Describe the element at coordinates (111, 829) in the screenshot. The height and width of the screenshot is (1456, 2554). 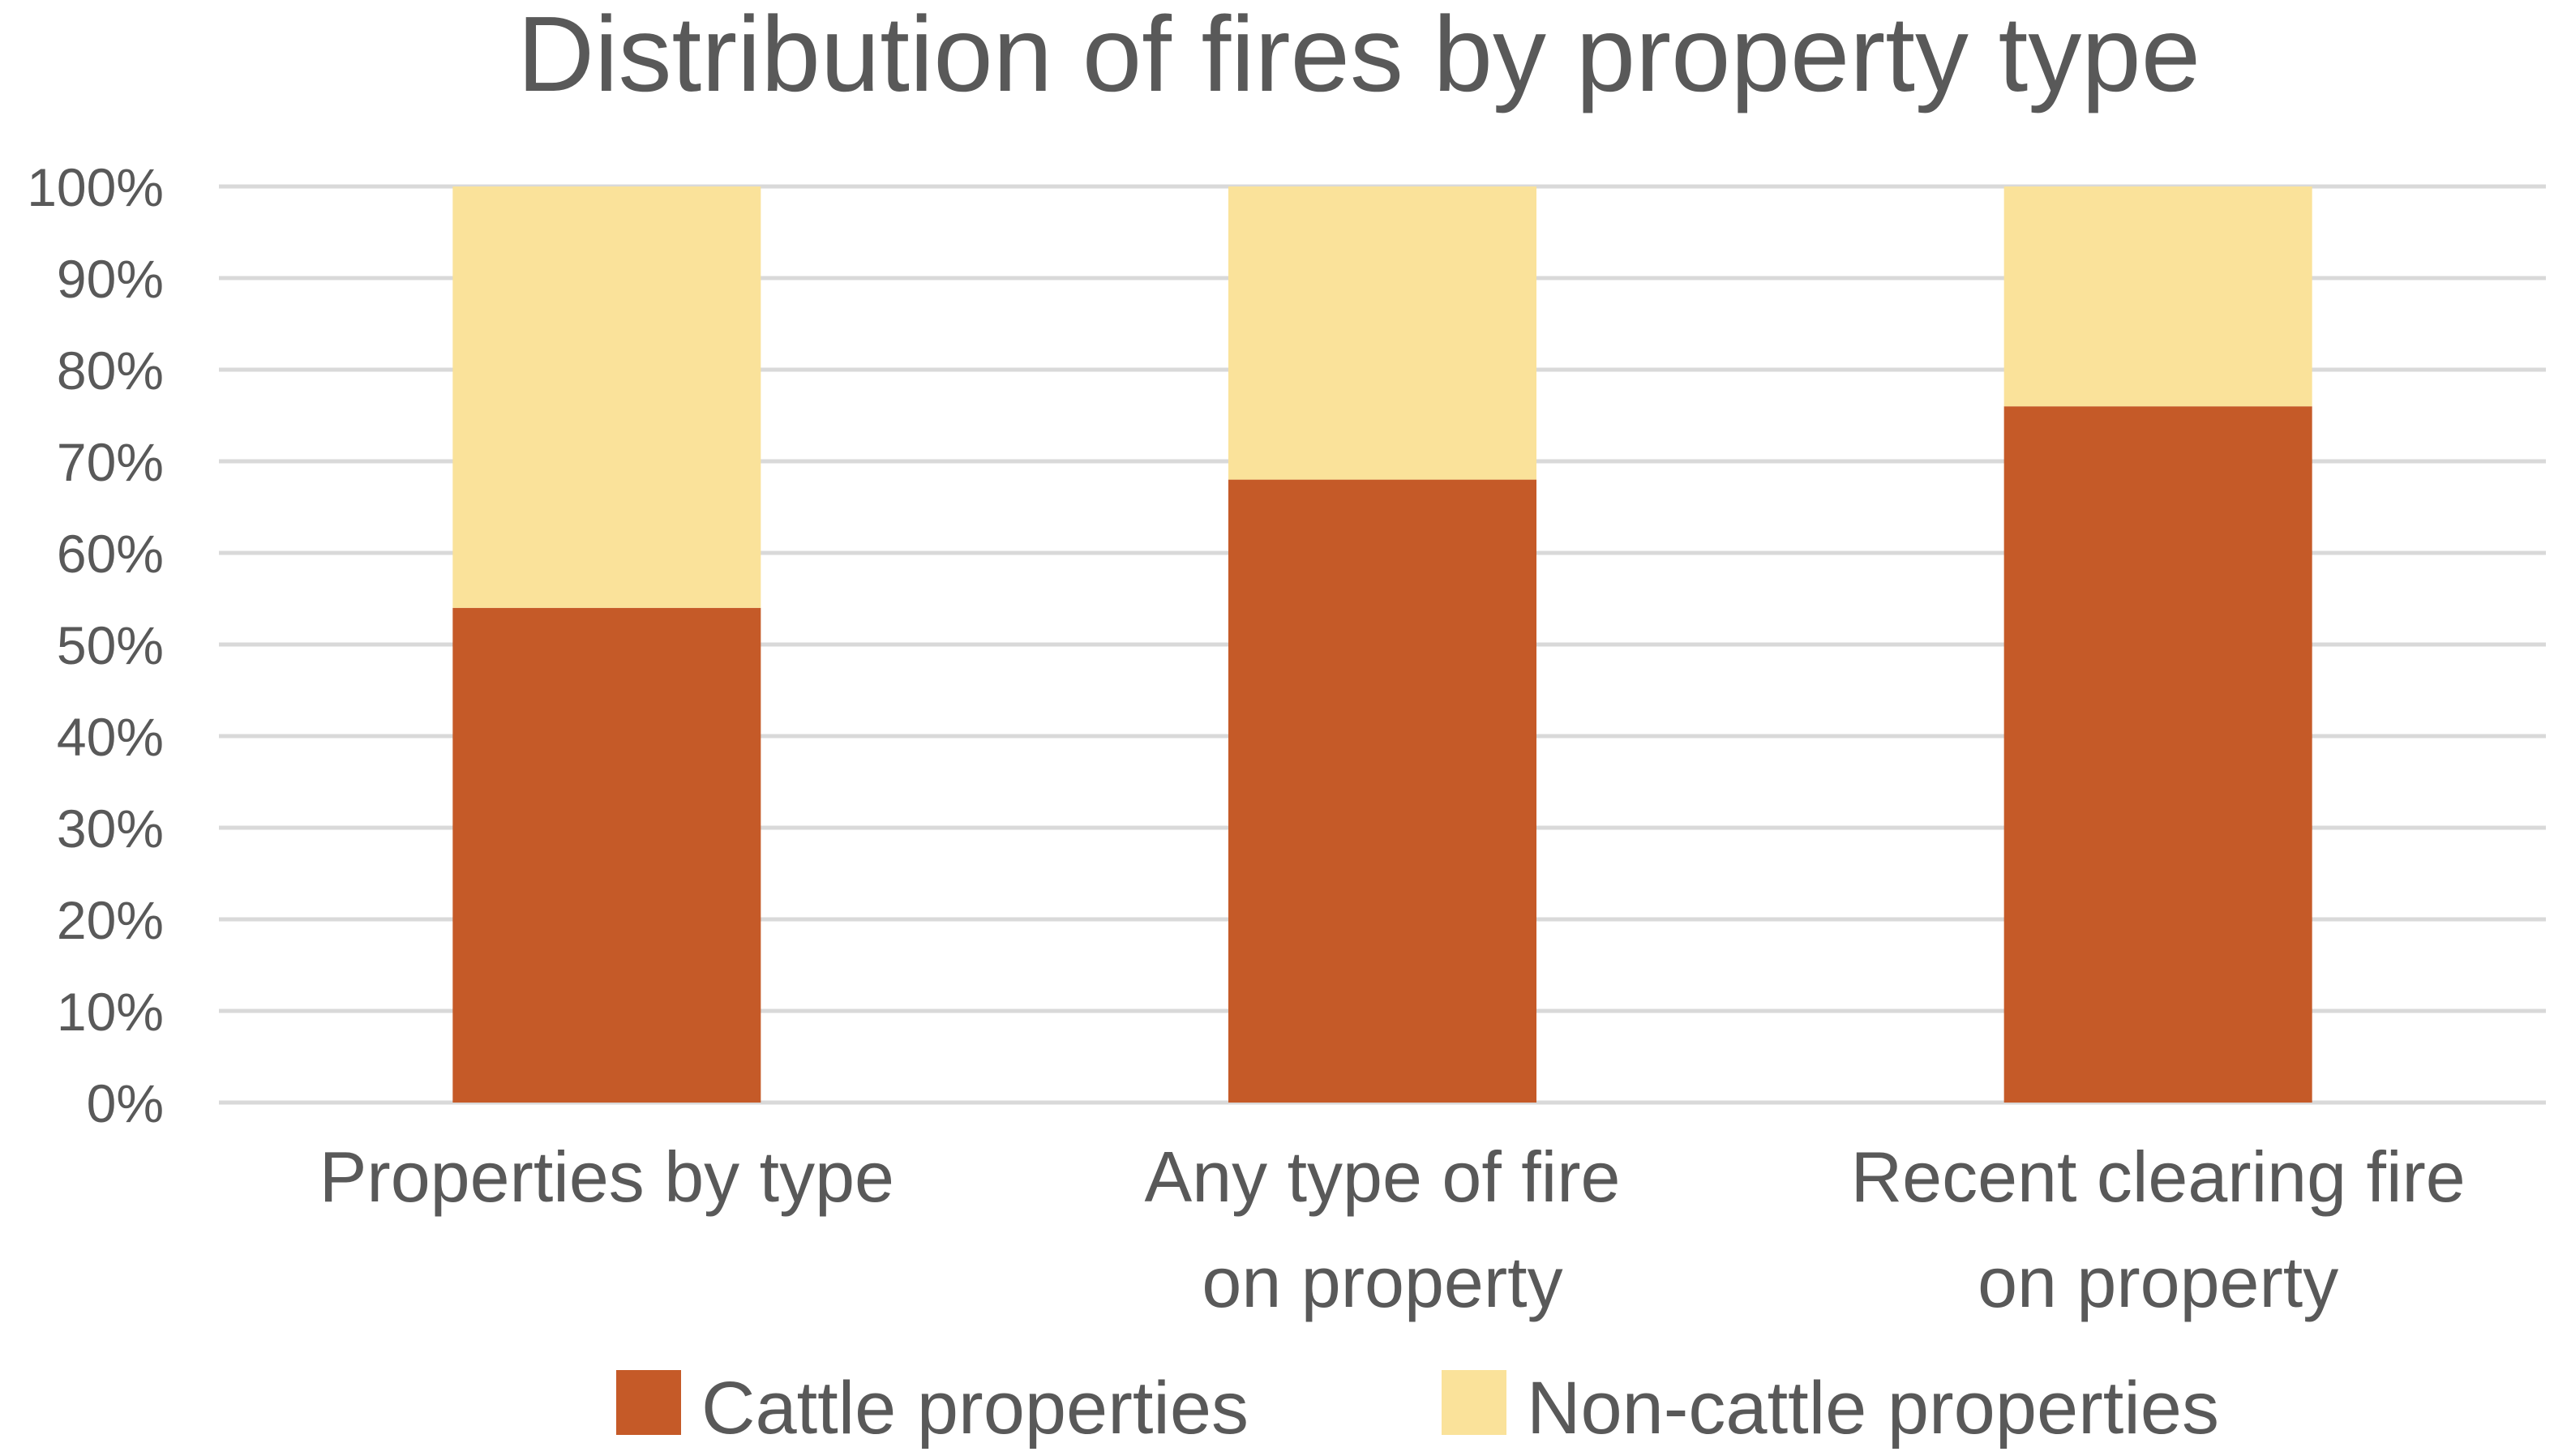
I see `y-tick-label: 30%` at that location.